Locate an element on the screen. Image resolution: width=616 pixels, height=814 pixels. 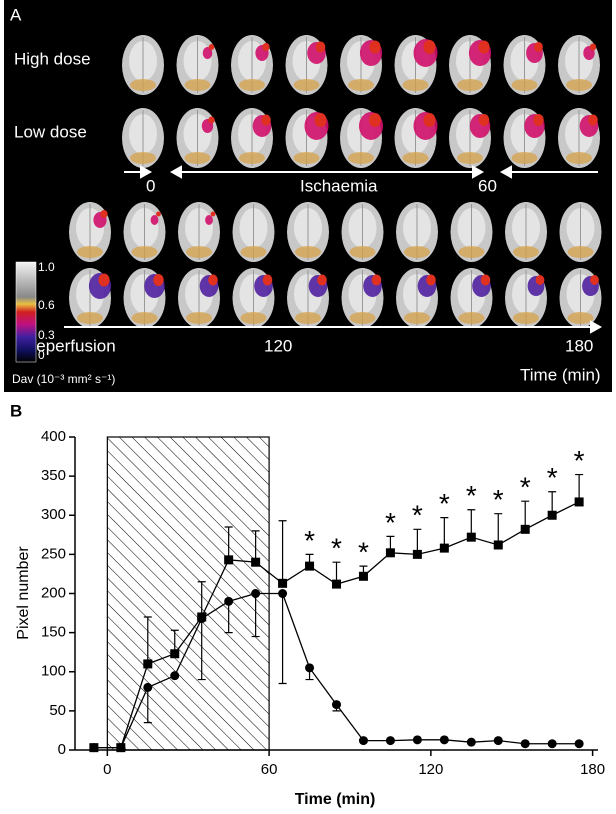
x-axis-title: Time (min) is located at coordinates (335, 799).